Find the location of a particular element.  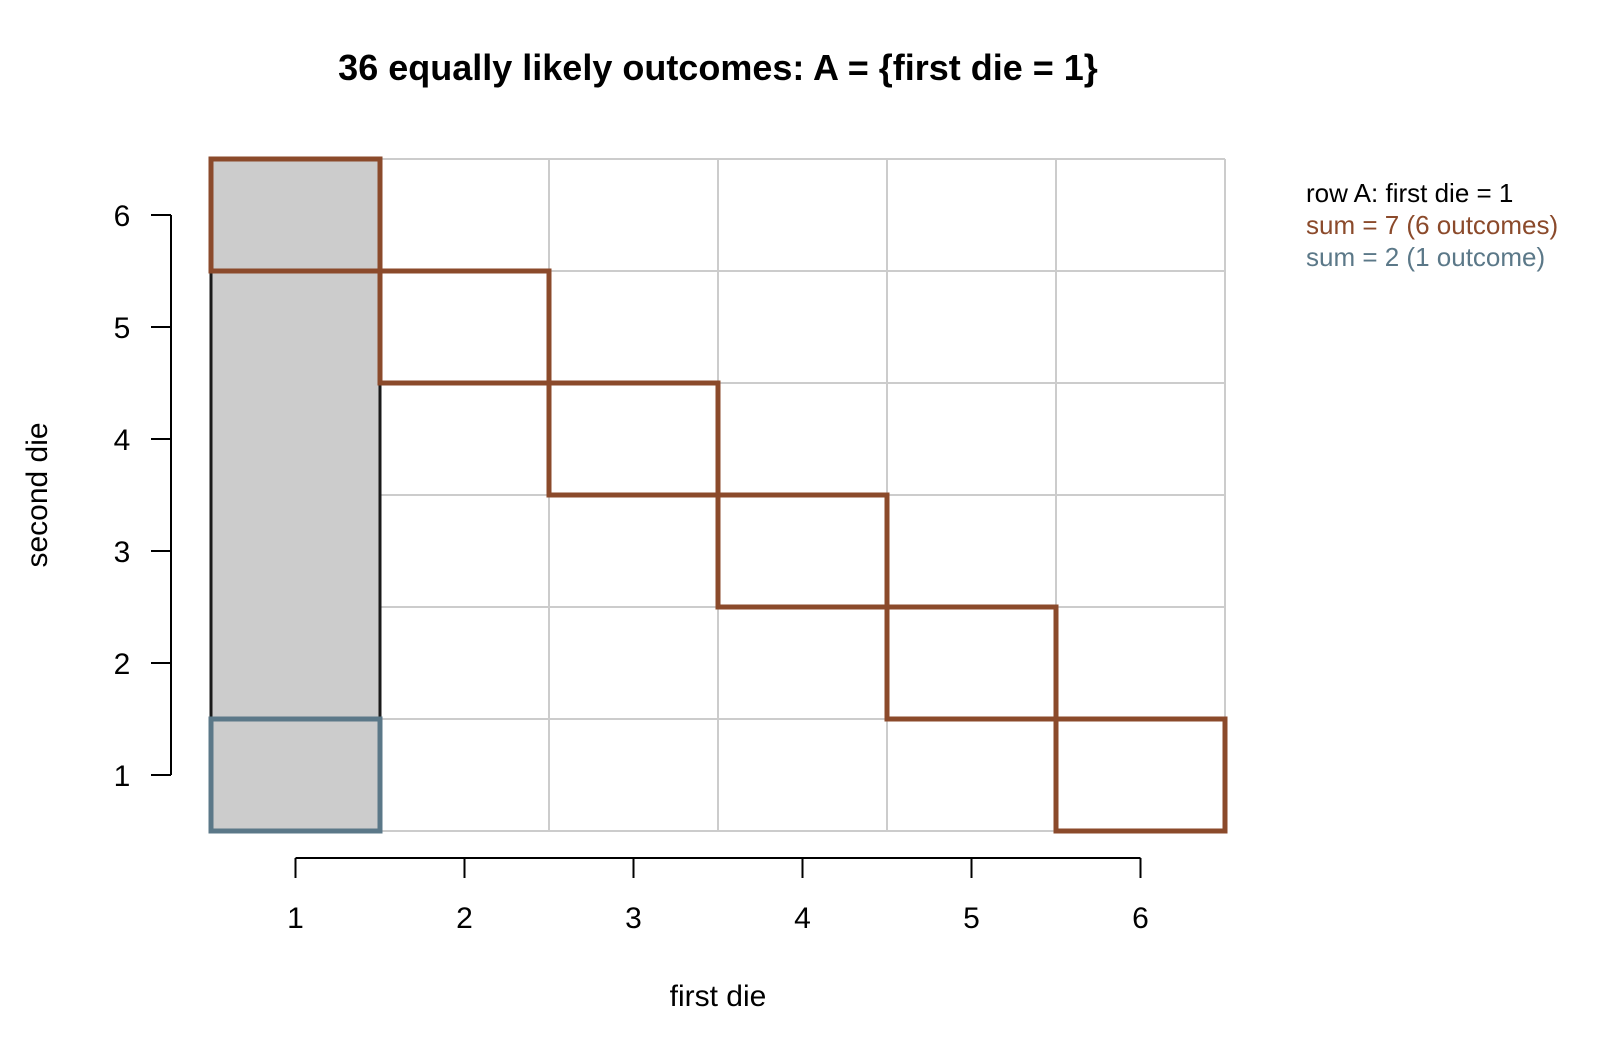

legend-entry-series-2: sum = 2 (1 outcome) is located at coordinates (1425, 257).